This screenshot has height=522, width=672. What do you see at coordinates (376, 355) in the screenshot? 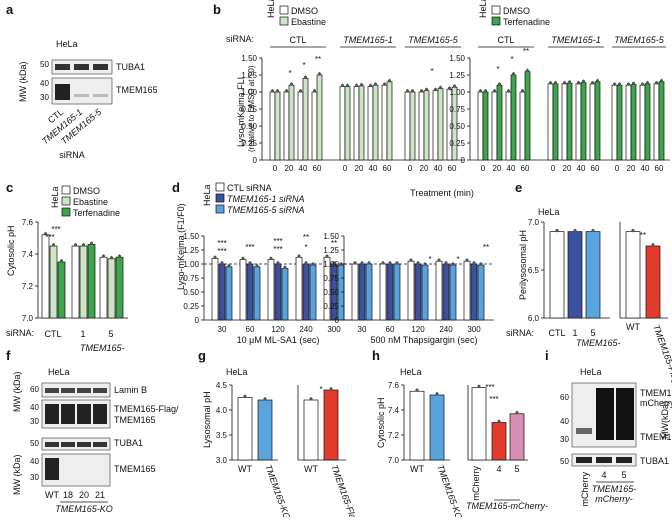
I see `panel-h-letter: h` at bounding box center [376, 355].